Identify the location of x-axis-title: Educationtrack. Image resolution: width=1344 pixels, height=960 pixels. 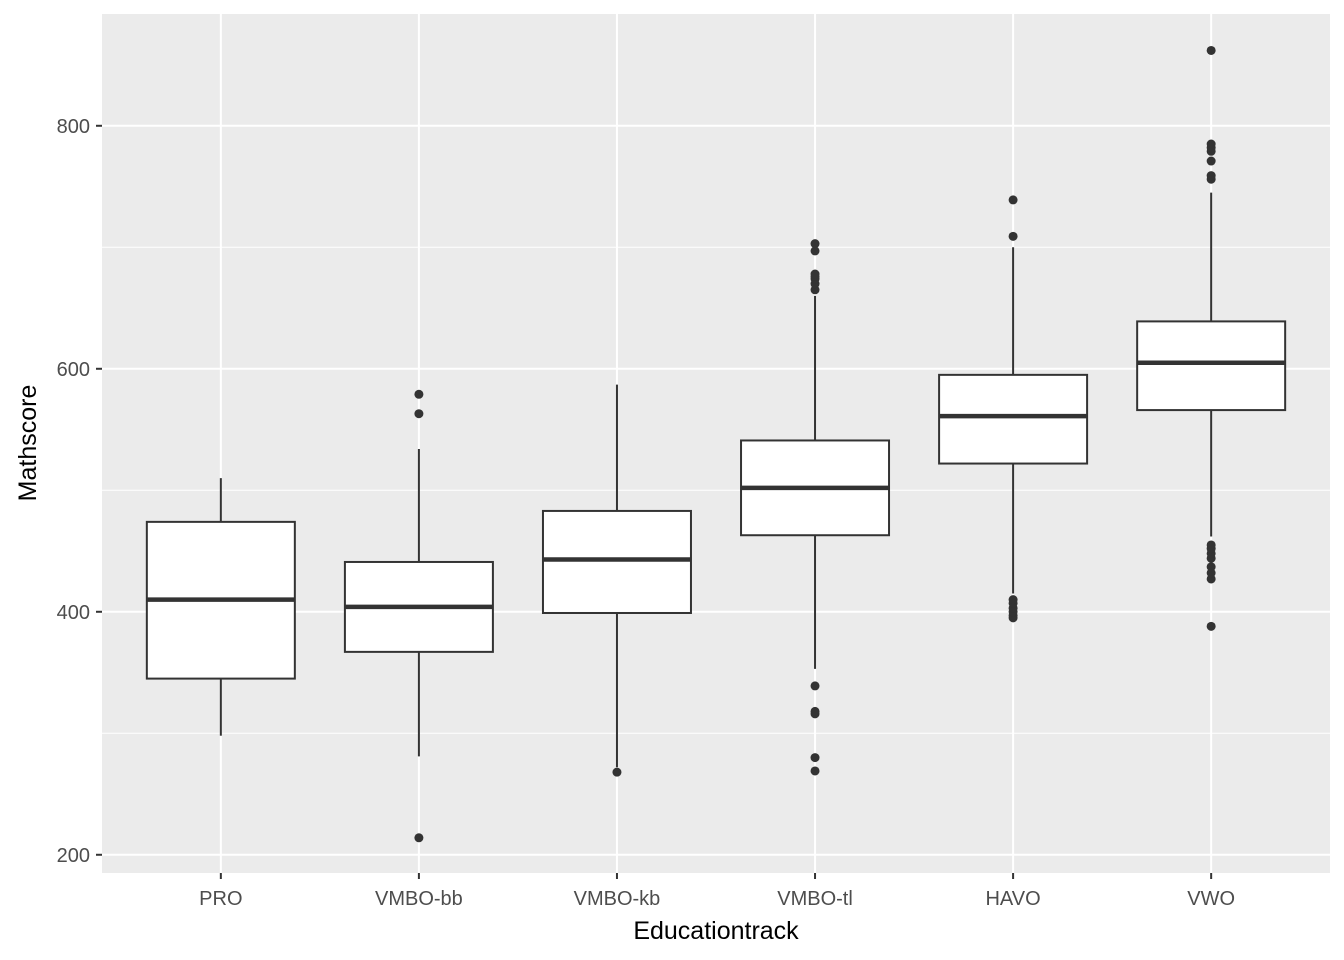
(716, 931).